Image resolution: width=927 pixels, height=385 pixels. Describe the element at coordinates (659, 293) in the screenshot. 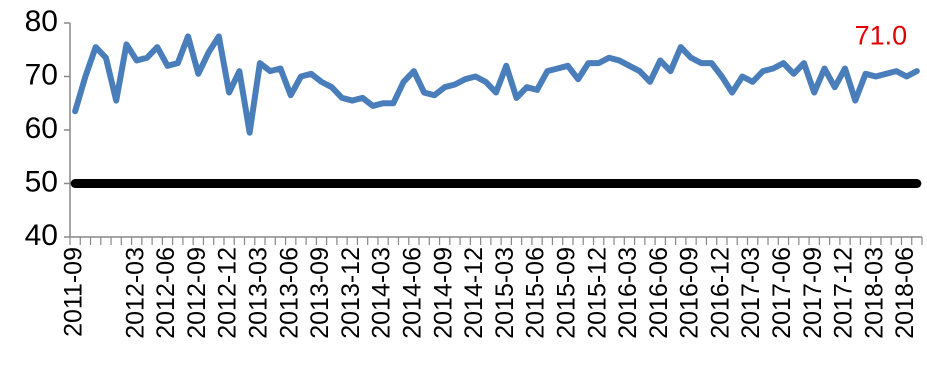

I see `x-tick-label: 2016-06` at that location.